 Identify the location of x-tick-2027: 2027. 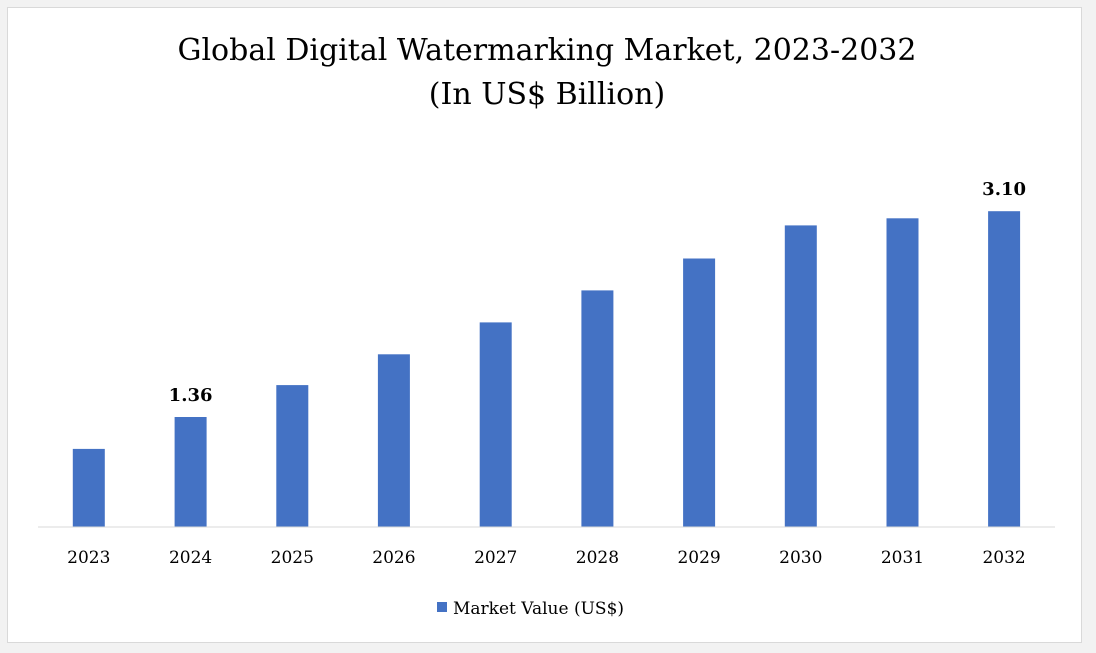
(495, 558).